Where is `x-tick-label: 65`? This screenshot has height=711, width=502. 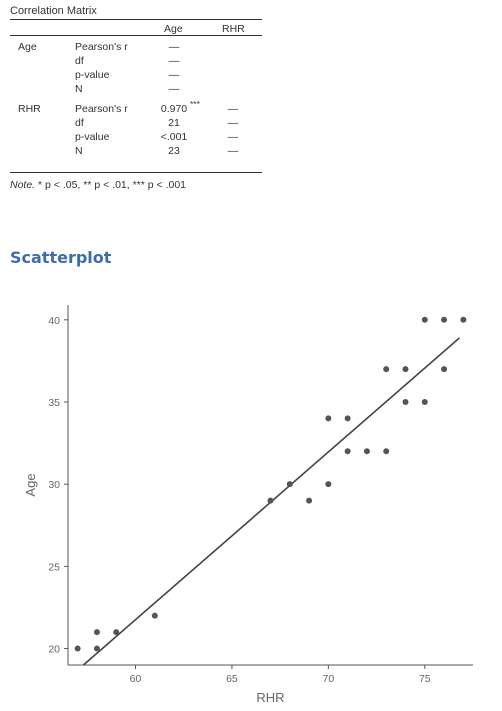
x-tick-label: 65 is located at coordinates (232, 679).